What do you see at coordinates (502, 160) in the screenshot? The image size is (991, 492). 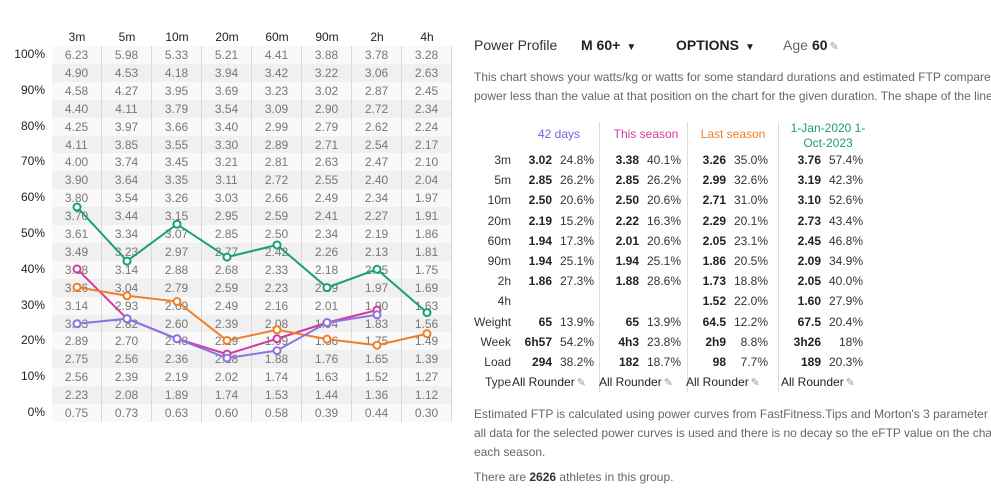 I see `row-label: 3m` at bounding box center [502, 160].